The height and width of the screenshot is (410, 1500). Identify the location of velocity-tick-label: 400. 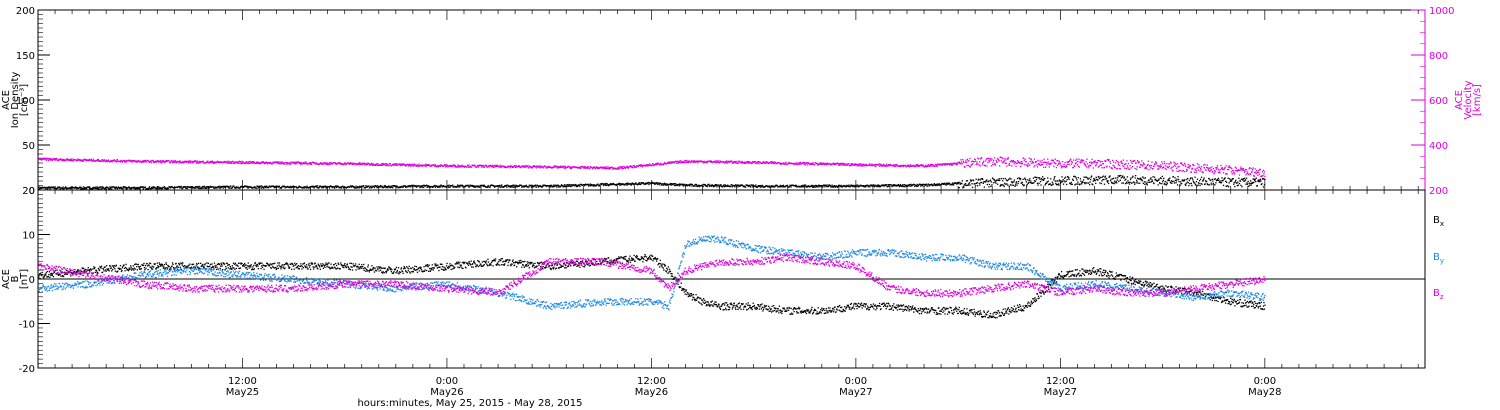
(1438, 146).